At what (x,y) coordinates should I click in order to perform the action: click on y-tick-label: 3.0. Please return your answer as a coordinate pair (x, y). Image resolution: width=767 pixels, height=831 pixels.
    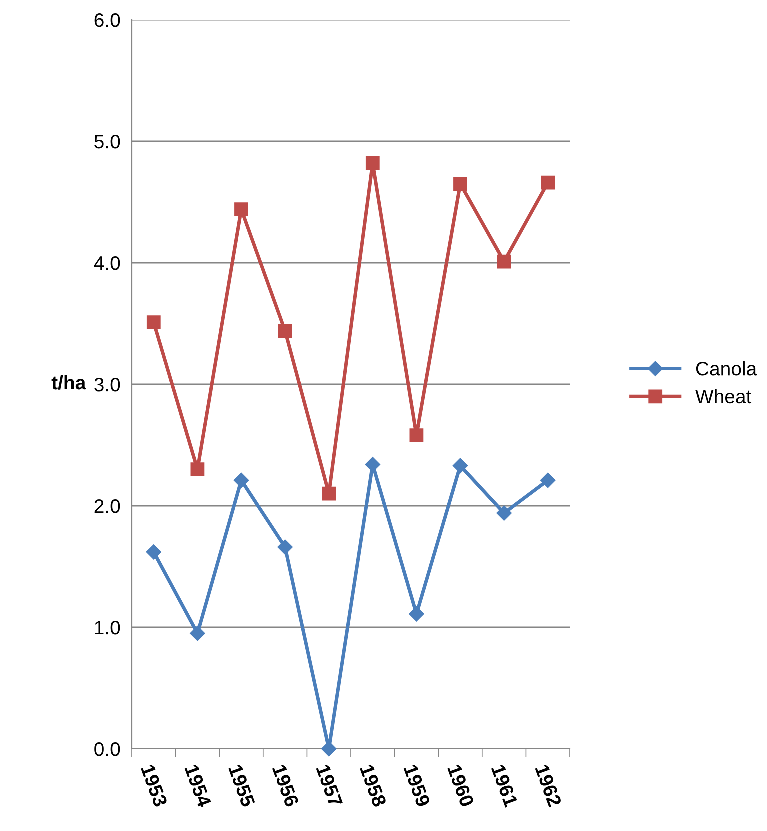
    Looking at the image, I should click on (107, 385).